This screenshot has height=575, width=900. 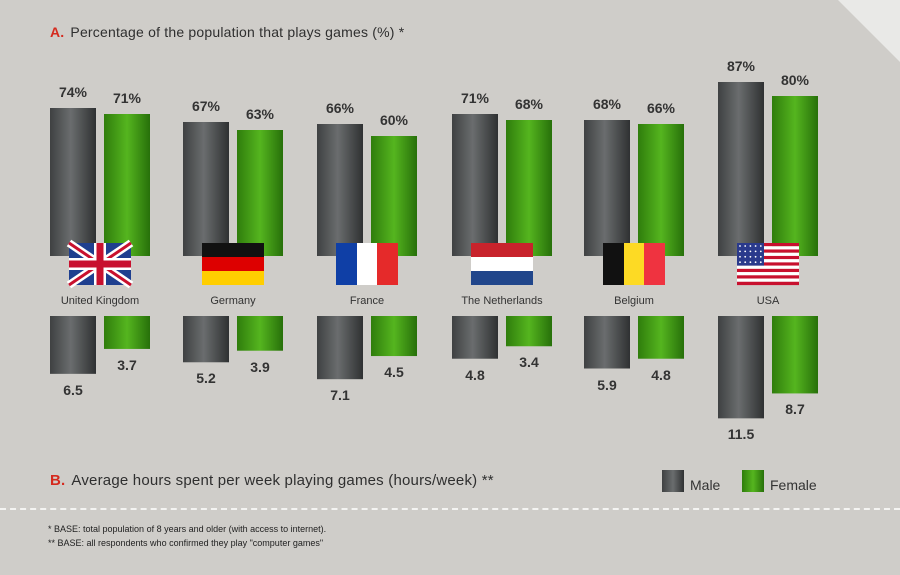 What do you see at coordinates (73, 92) in the screenshot?
I see `label-a-male: 74%` at bounding box center [73, 92].